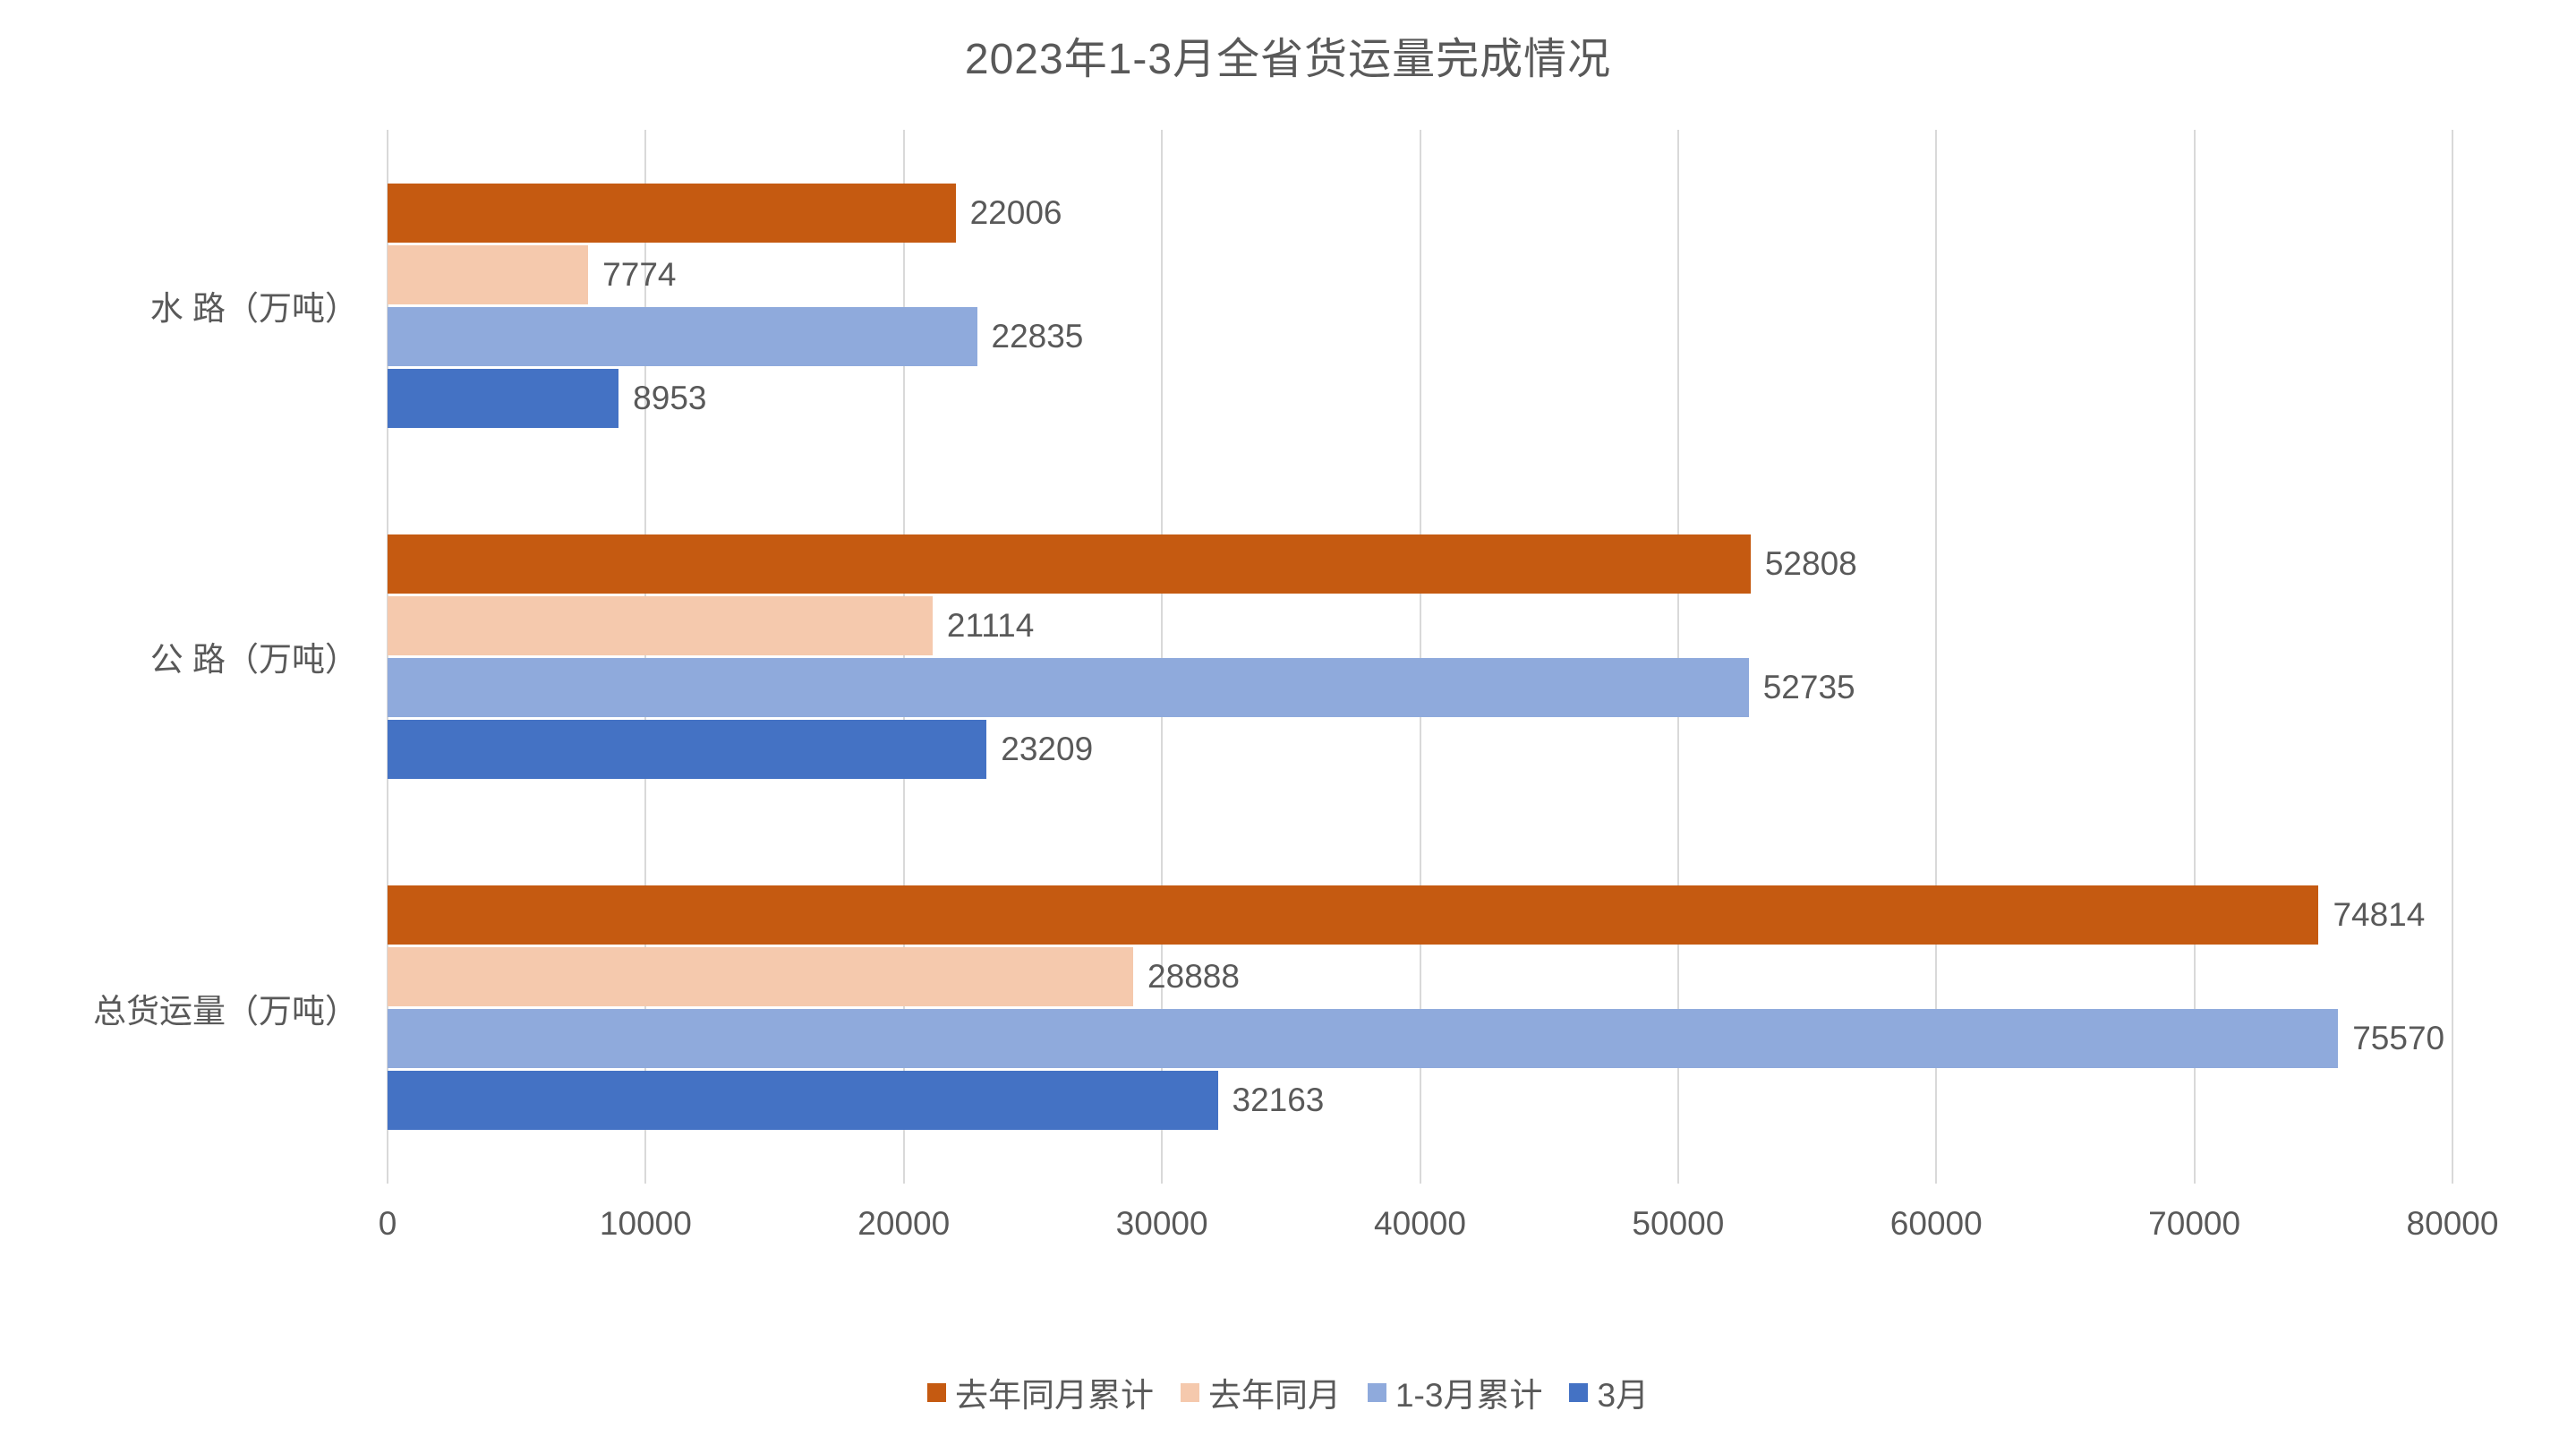 The image size is (2576, 1445). I want to click on x-tick-label: 50000, so click(1678, 1223).